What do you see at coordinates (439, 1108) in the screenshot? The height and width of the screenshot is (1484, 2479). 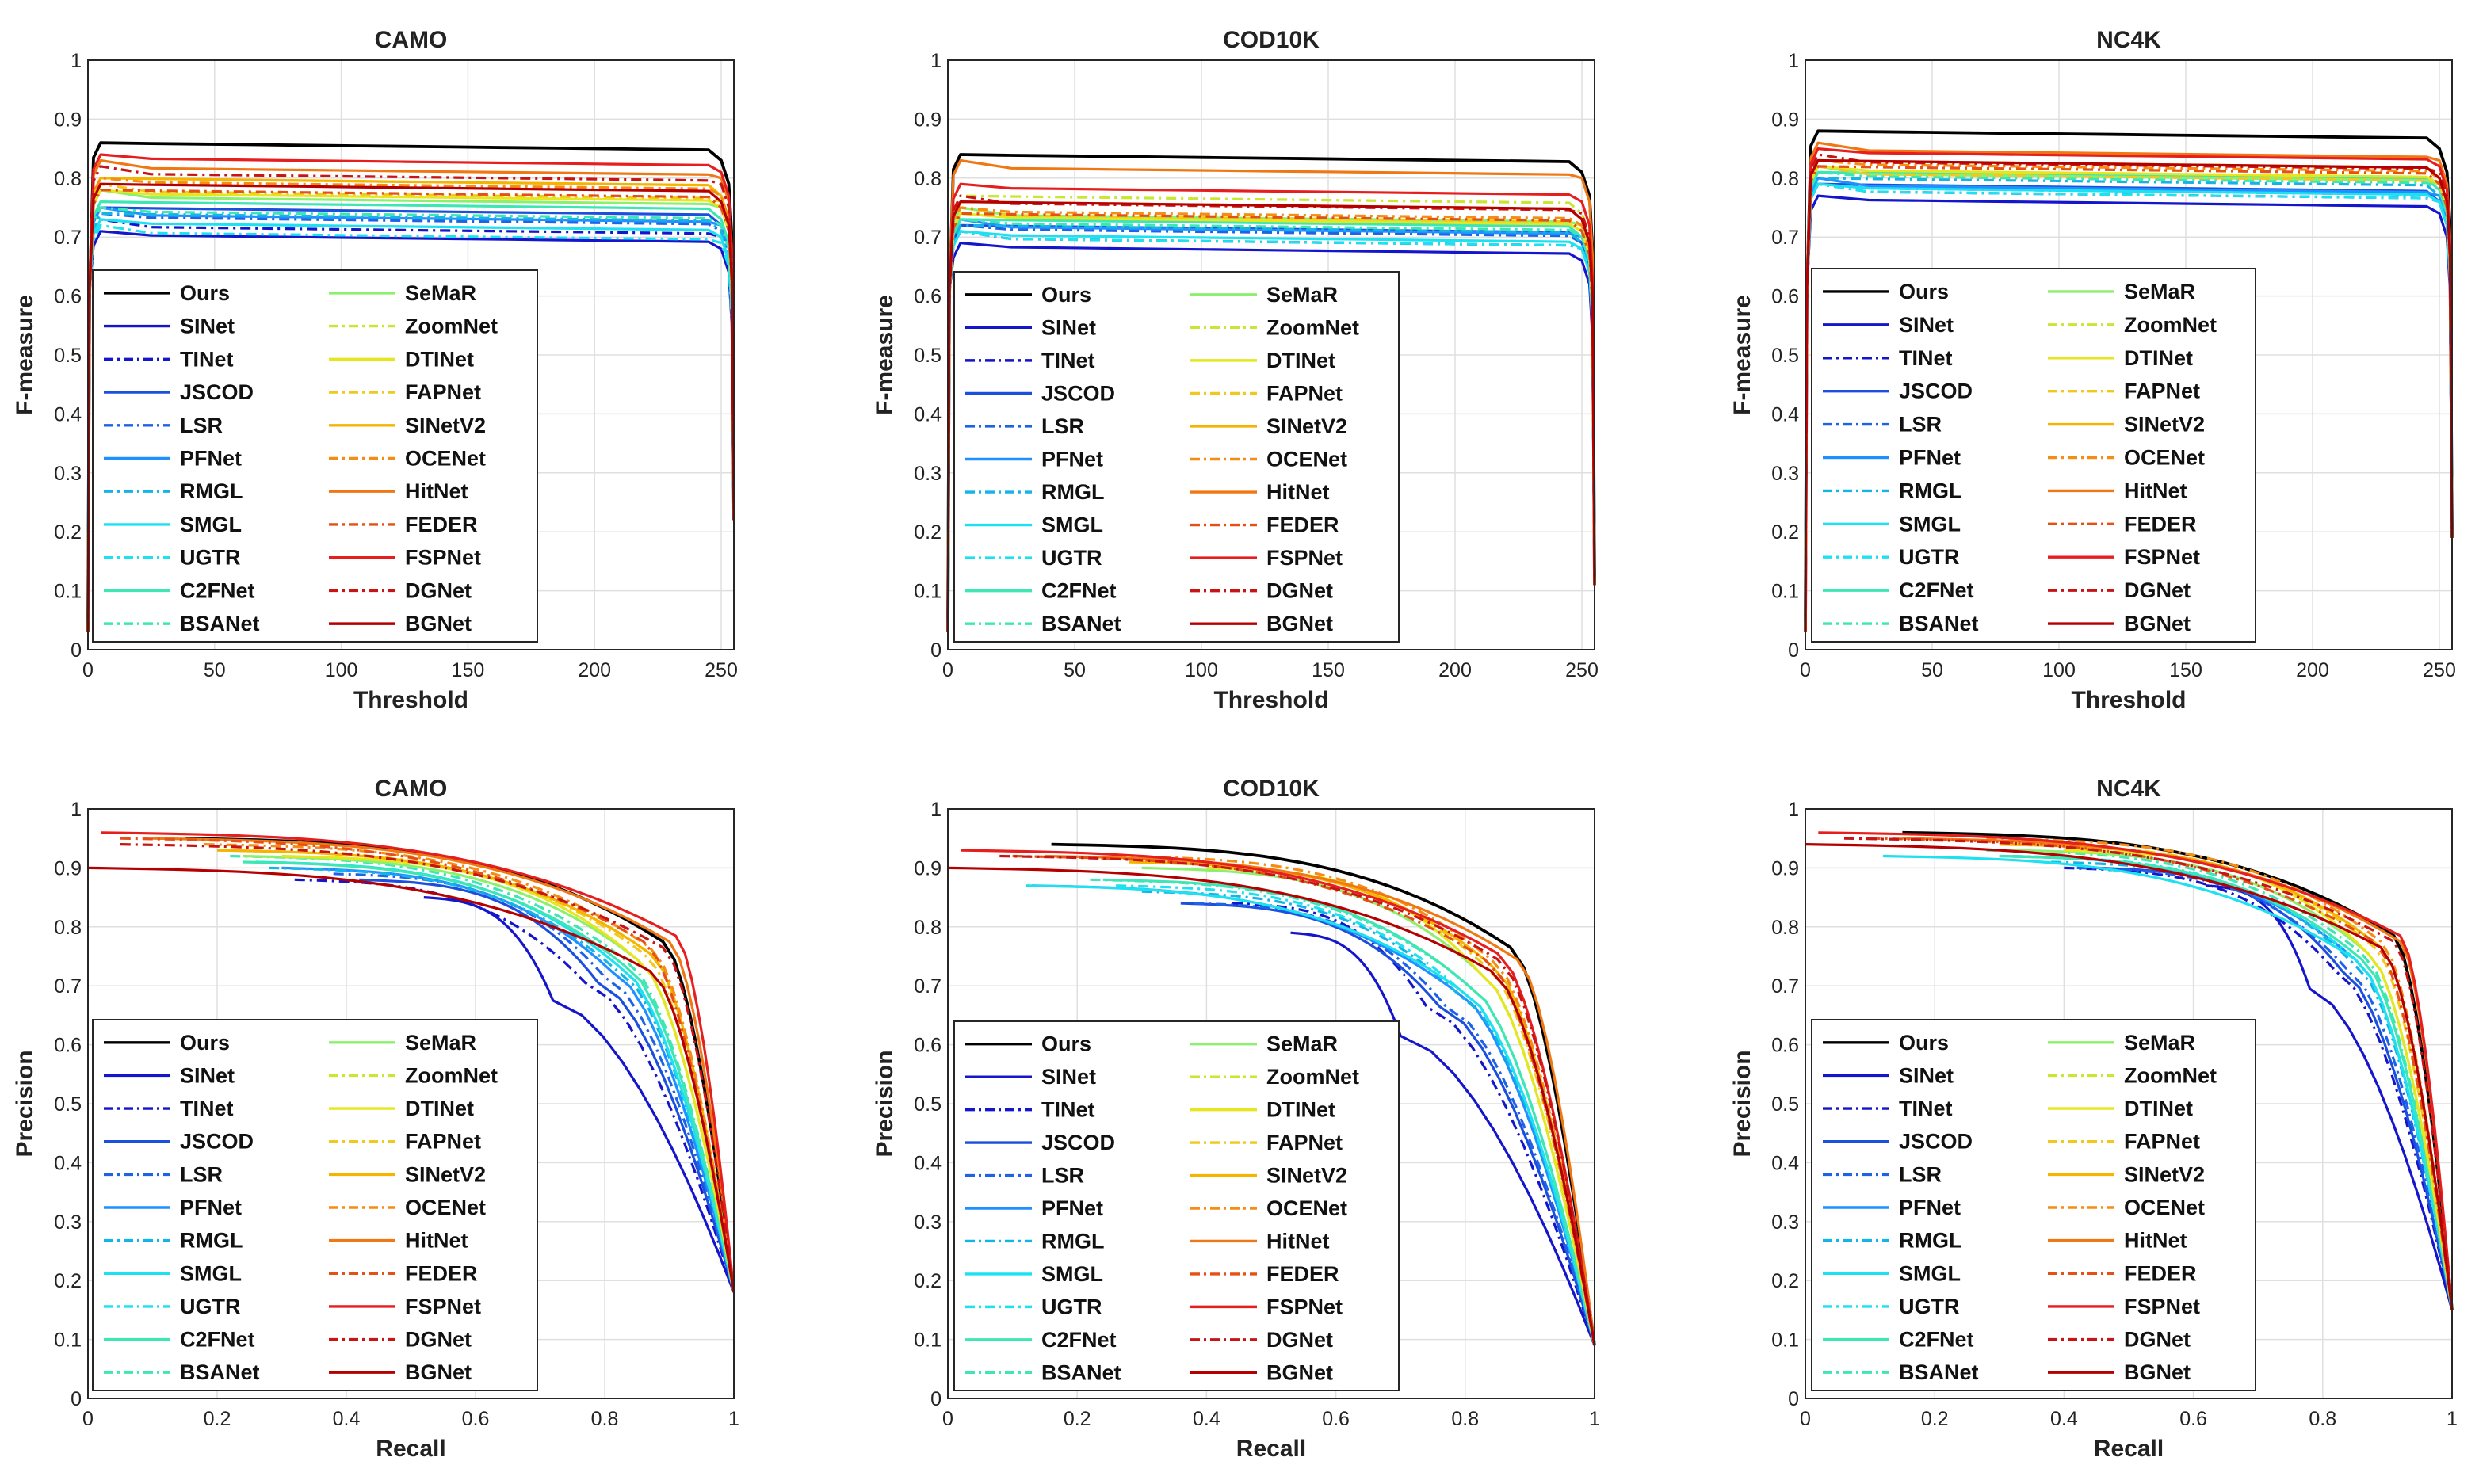 I see `legend-label-dtinet: DTINet` at bounding box center [439, 1108].